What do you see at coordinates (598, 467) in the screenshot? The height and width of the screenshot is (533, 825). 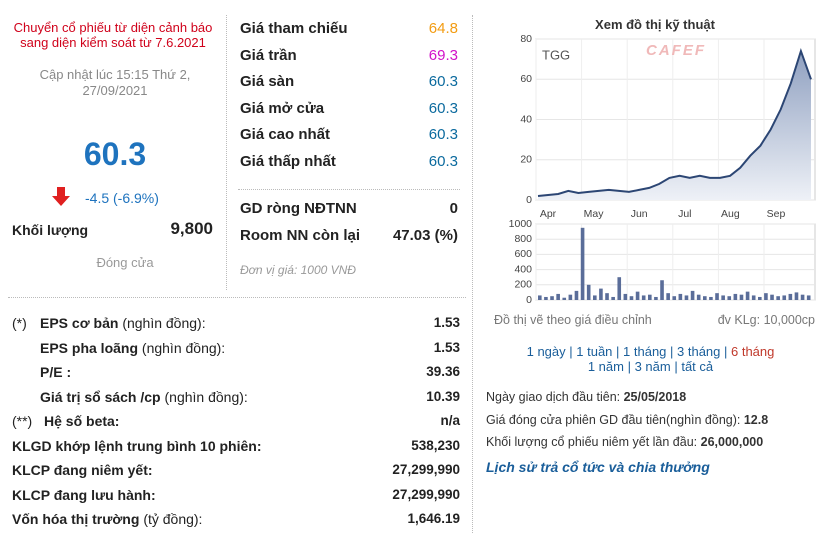 I see `dividend-link: Lịch sử trả cổ tức và chia thưởng` at bounding box center [598, 467].